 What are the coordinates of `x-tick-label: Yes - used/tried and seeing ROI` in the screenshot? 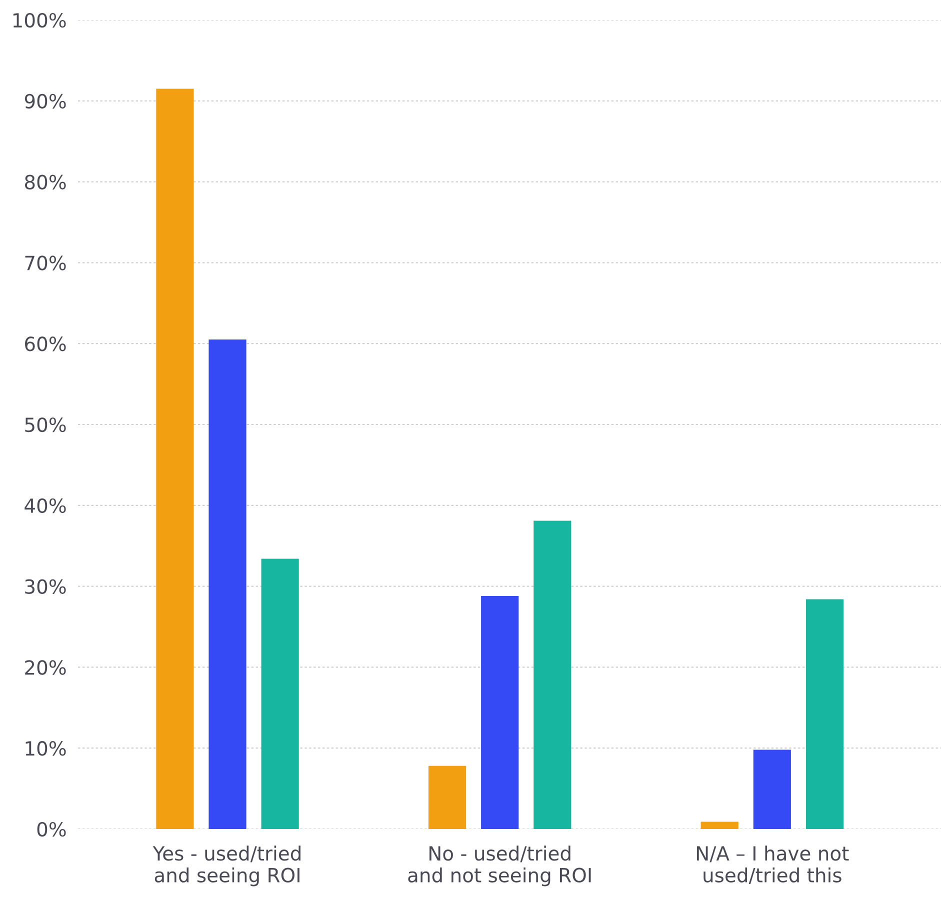 It's located at (226, 866).